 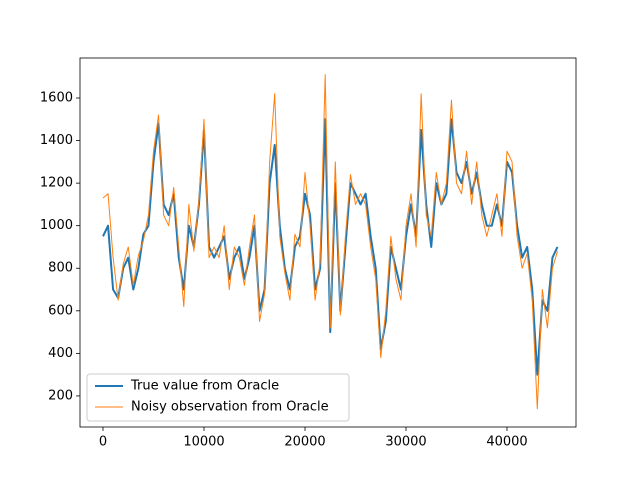 I want to click on x-tick-label: 10000, so click(x=203, y=442).